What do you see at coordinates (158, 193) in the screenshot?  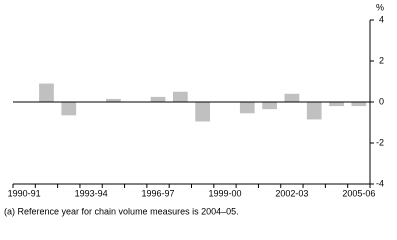 I see `x-tick-label: 1996-97` at bounding box center [158, 193].